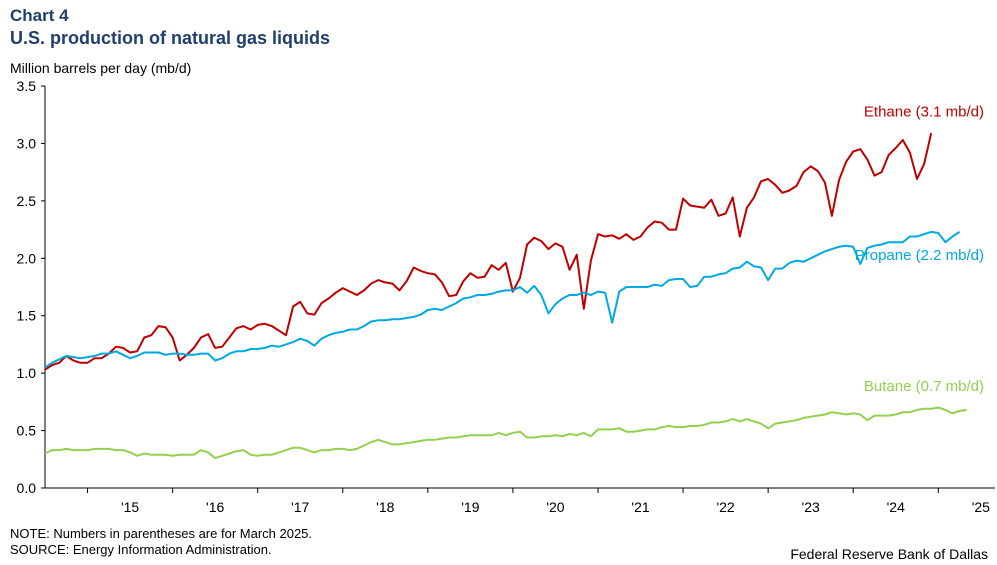  What do you see at coordinates (896, 507) in the screenshot?
I see `x-tick-label: '24` at bounding box center [896, 507].